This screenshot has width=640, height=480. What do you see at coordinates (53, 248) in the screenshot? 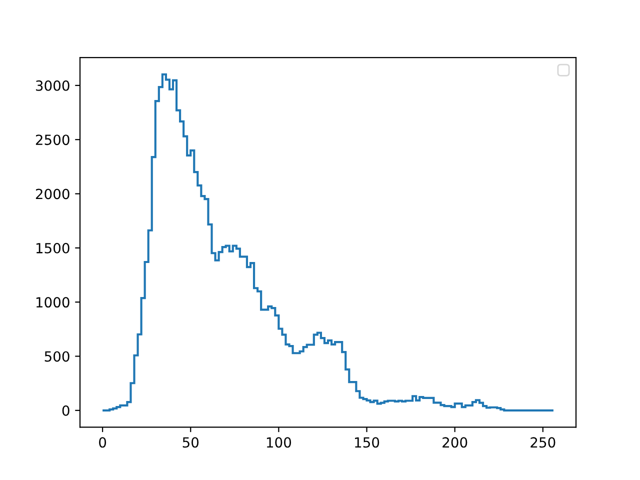
I see `y-tick-label: 1500` at bounding box center [53, 248].